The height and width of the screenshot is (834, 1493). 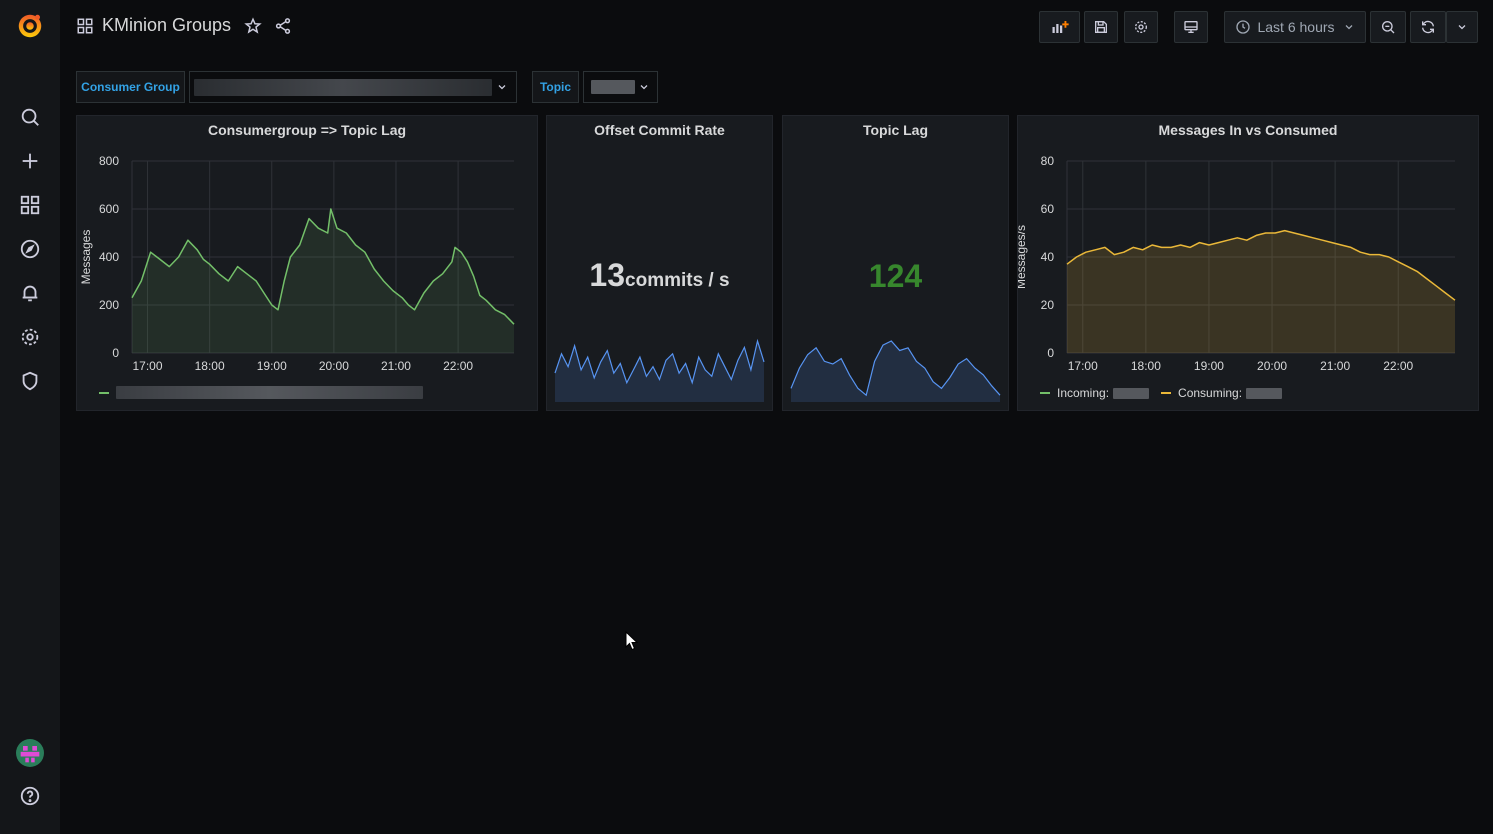 What do you see at coordinates (1048, 209) in the screenshot?
I see `y-tick-label: 60` at bounding box center [1048, 209].